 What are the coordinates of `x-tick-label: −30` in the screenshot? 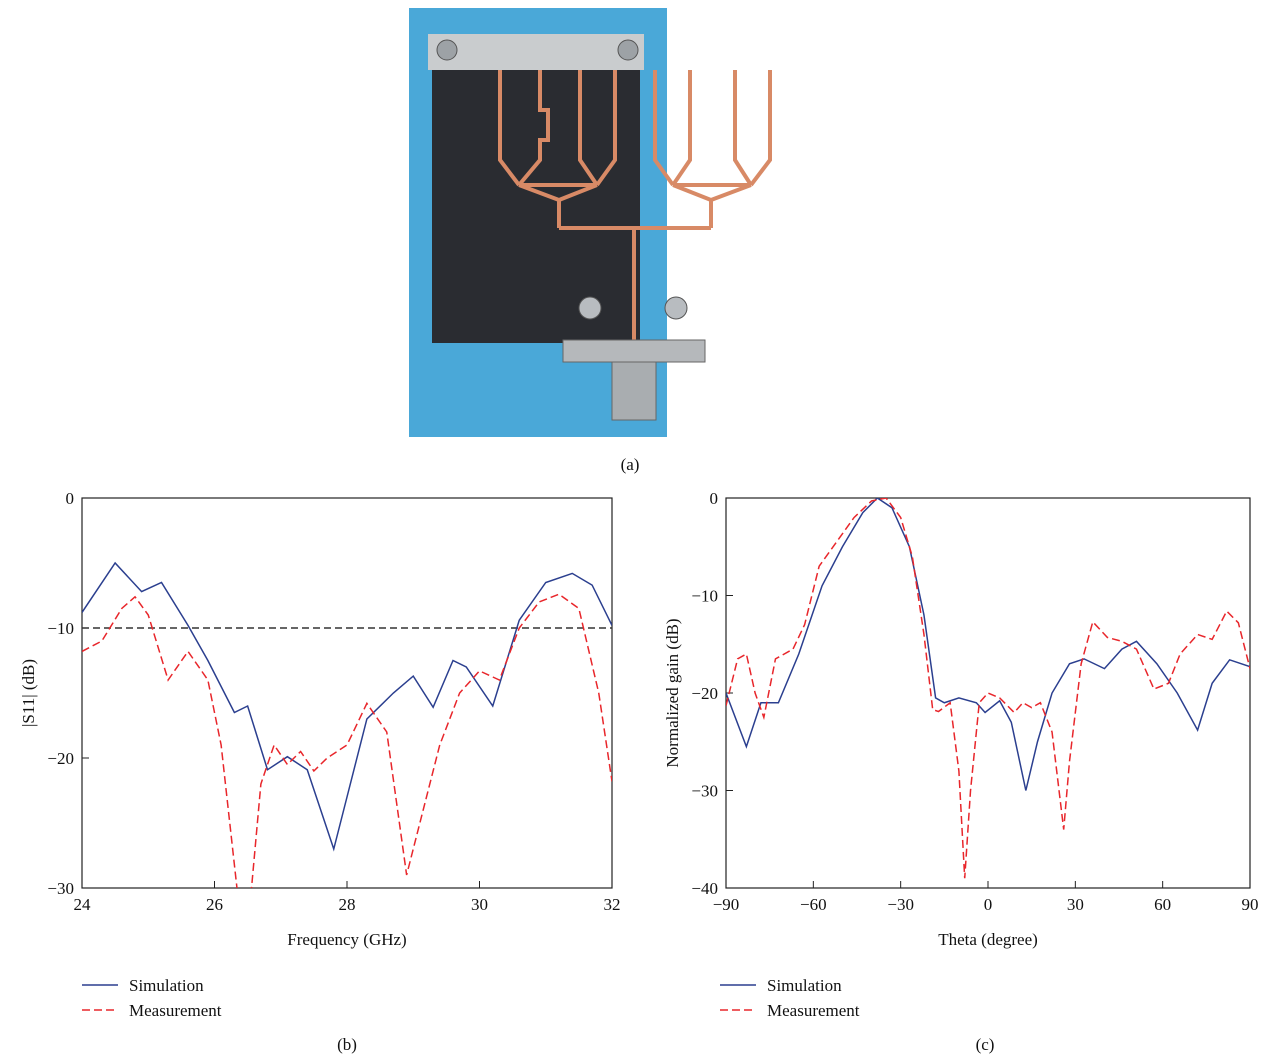 It's located at (900, 904).